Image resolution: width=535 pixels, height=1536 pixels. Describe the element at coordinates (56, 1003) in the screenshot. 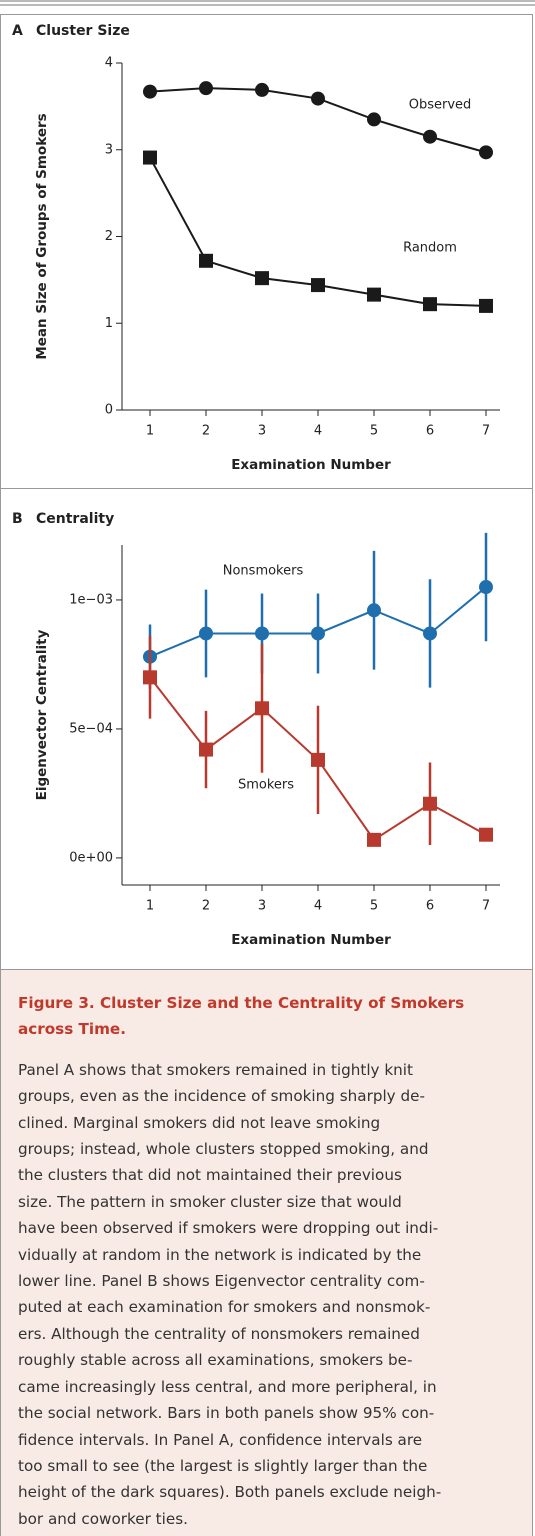

I see `caption-label: Figure 3.` at that location.